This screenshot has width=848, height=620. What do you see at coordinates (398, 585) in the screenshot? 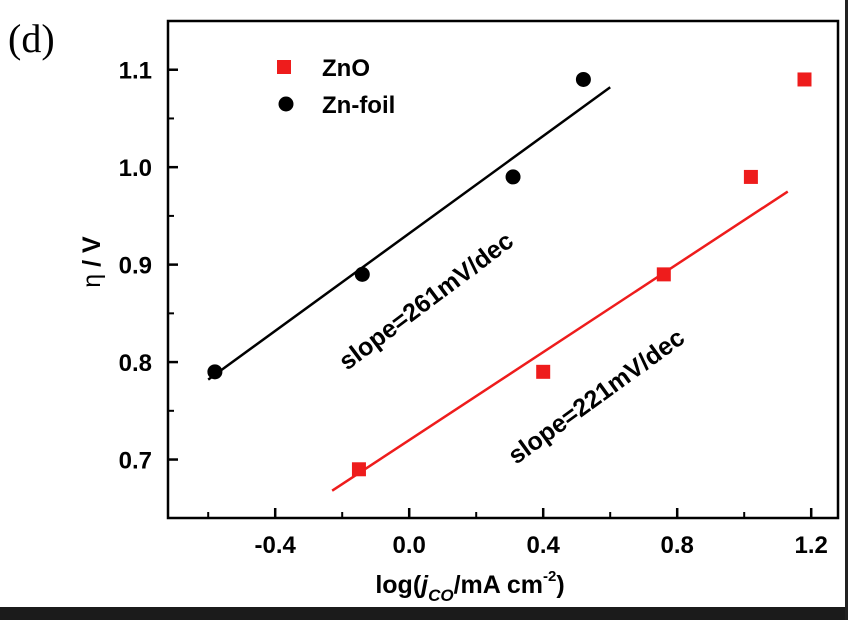
I see `x-label-prefix: log(` at bounding box center [398, 585].